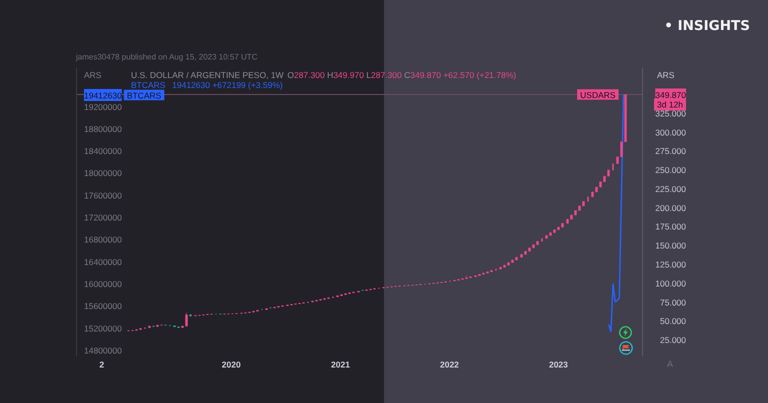 This screenshot has height=403, width=768. Describe the element at coordinates (450, 365) in the screenshot. I see `x-tick-label: 2022` at that location.